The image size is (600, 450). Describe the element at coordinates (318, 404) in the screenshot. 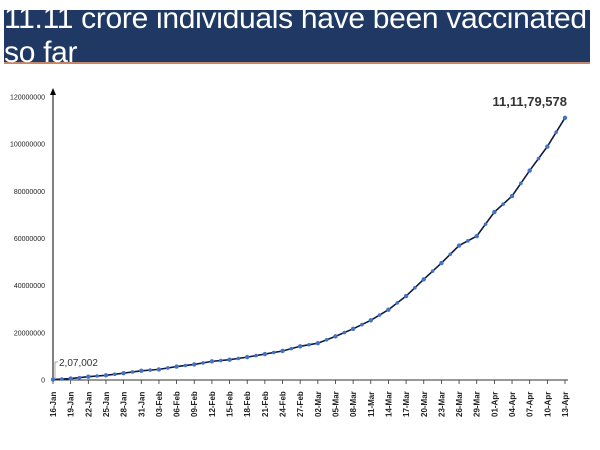

I see `x-tick-label: 02-Mar` at that location.